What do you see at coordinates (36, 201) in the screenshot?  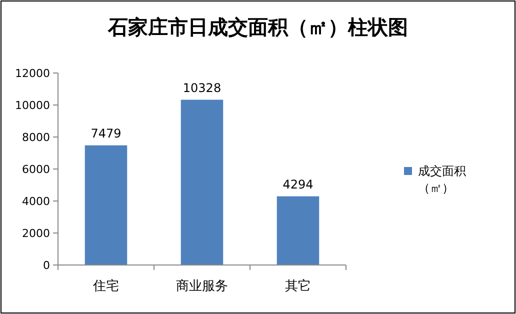 I see `y-tick-label: 4000` at bounding box center [36, 201].